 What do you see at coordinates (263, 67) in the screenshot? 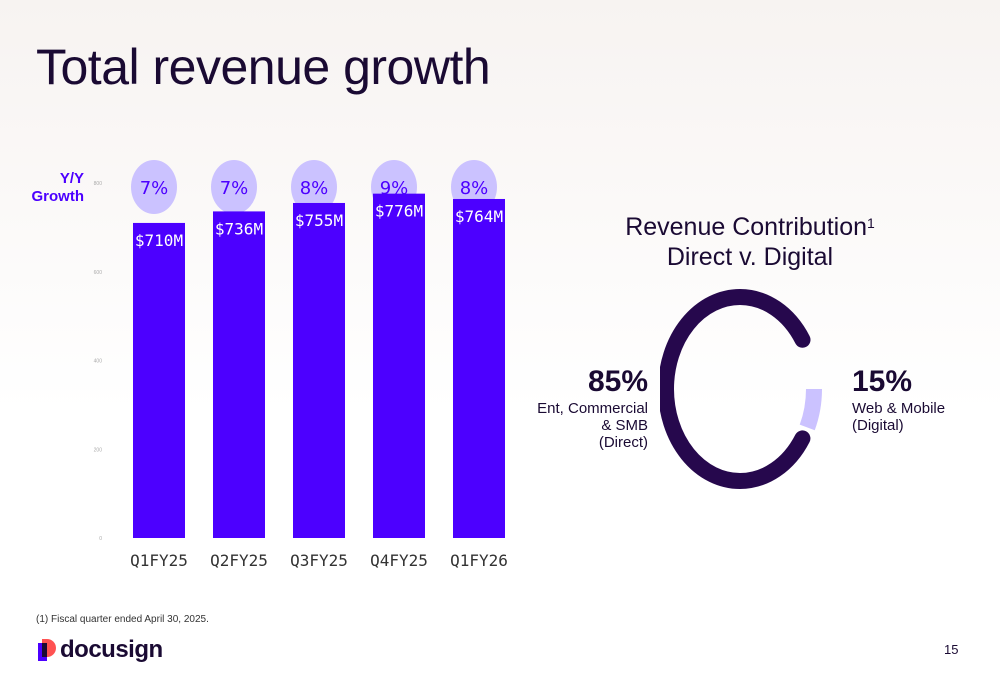
I see `page-title: Total revenue growth` at bounding box center [263, 67].